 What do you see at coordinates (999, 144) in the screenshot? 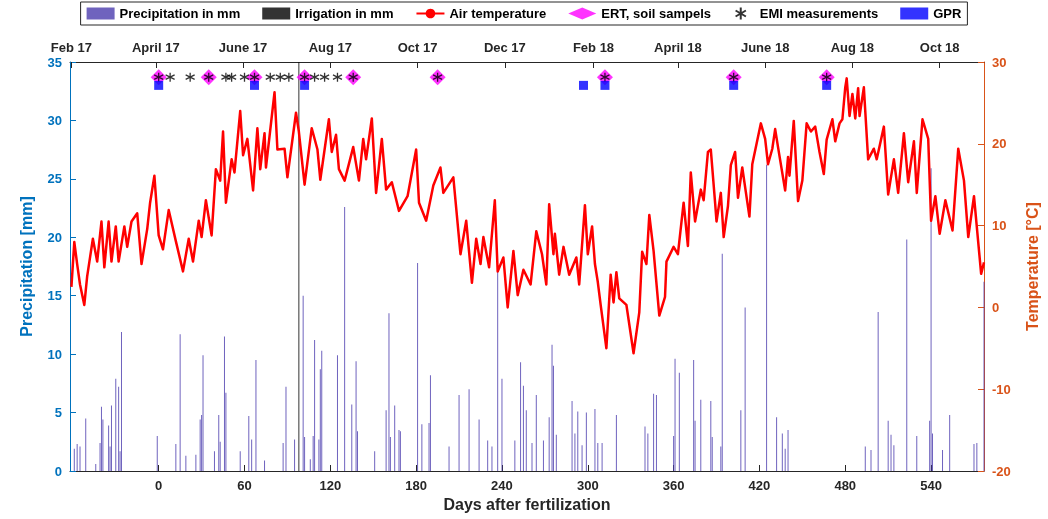
I see `y2-tick-label: 20` at bounding box center [999, 144].